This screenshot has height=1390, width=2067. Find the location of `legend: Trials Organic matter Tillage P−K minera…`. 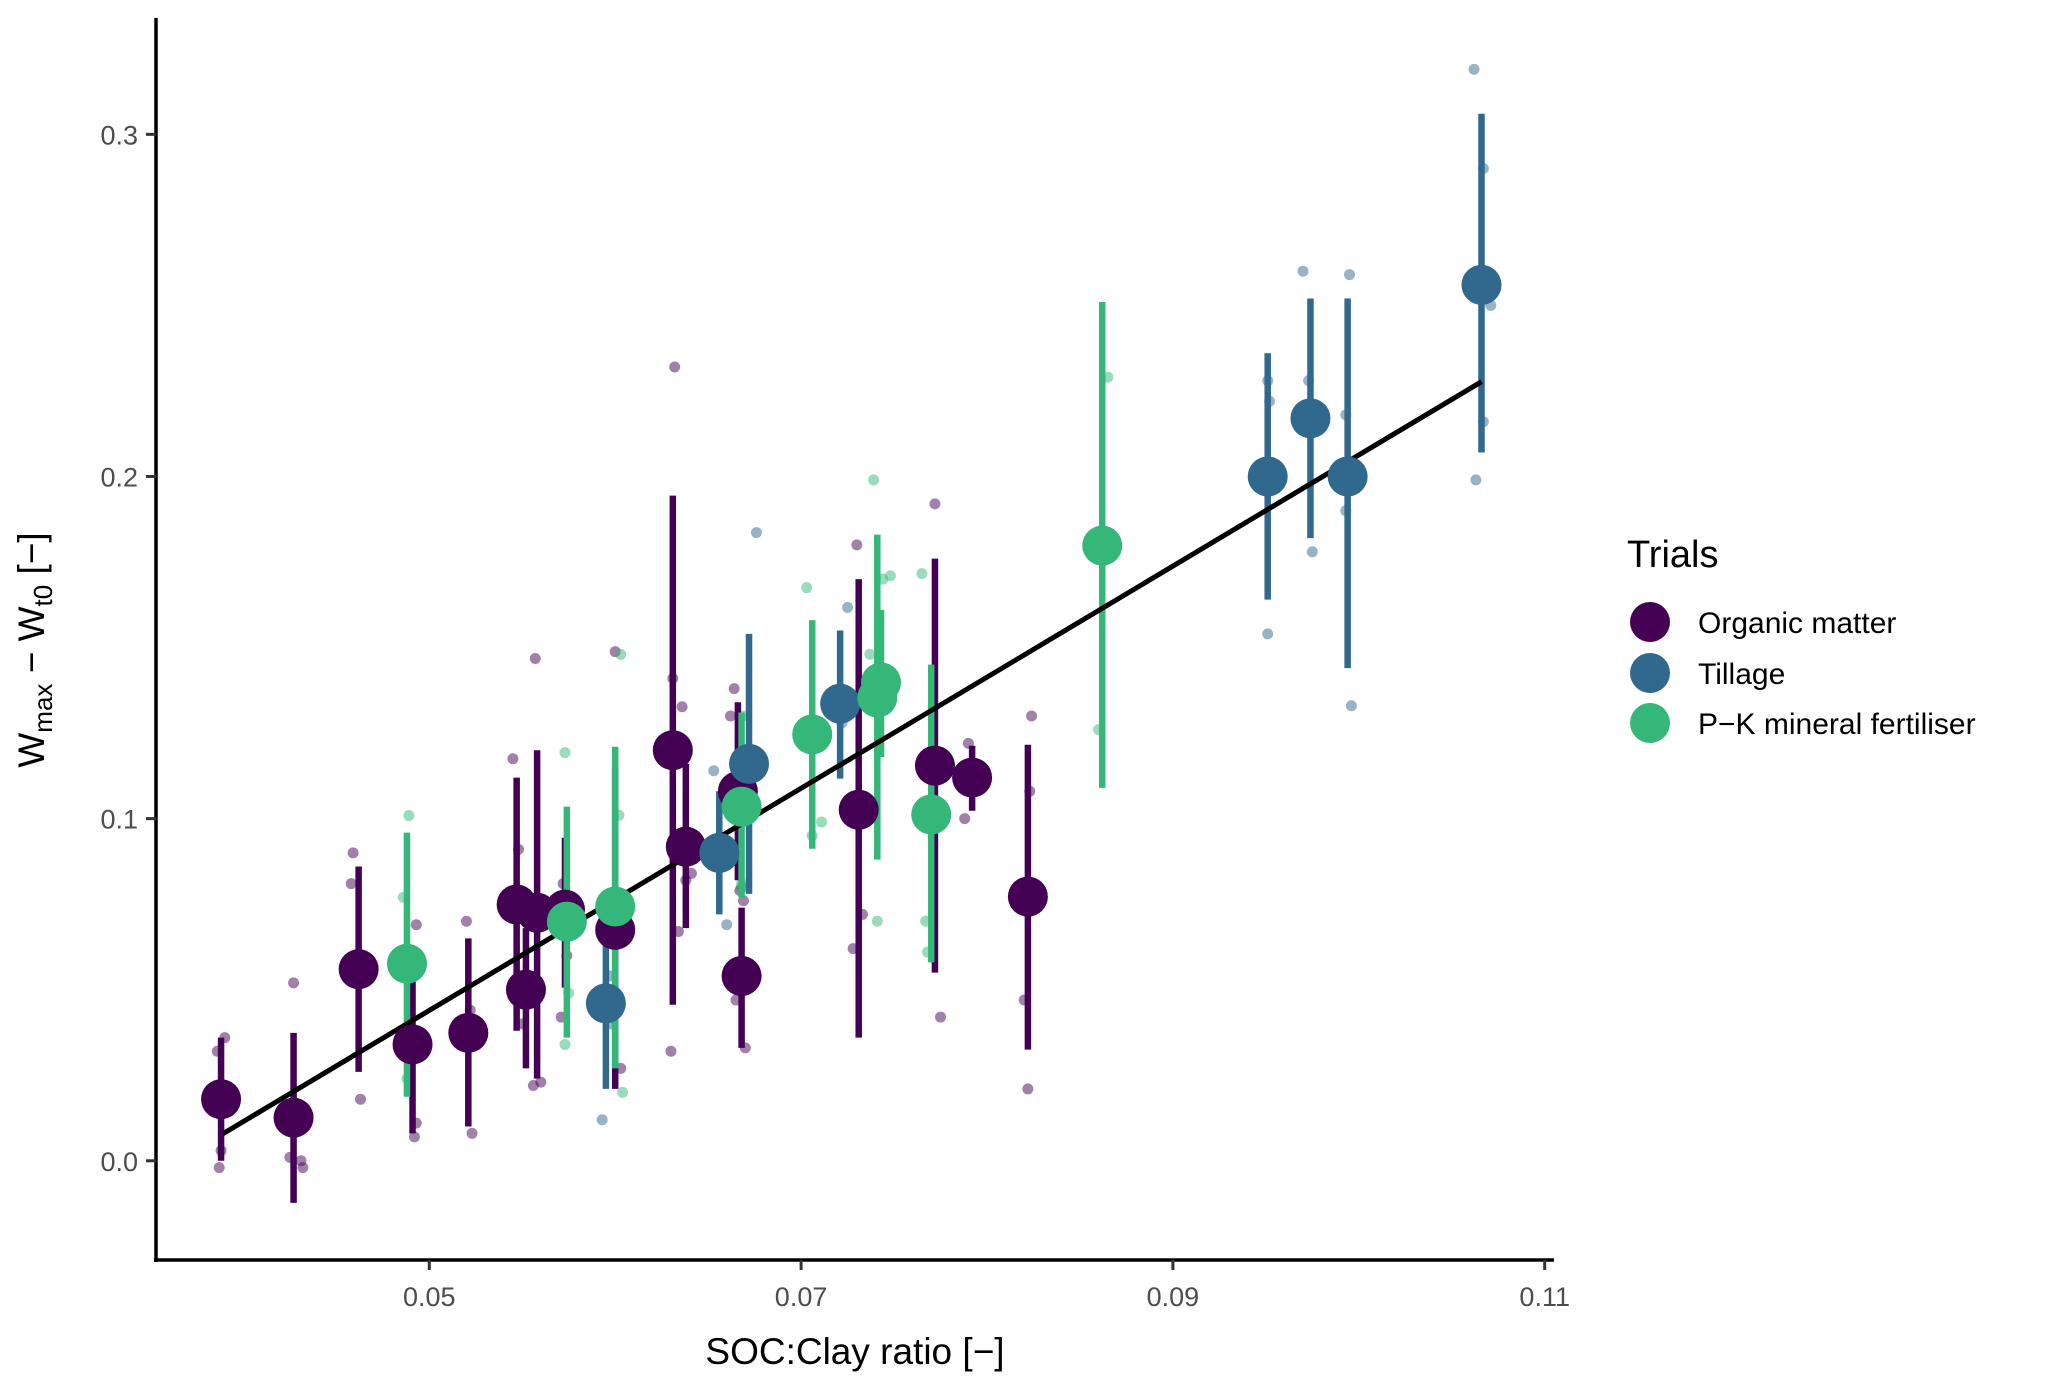

legend: Trials Organic matter Tillage P−K minera… is located at coordinates (1801, 638).